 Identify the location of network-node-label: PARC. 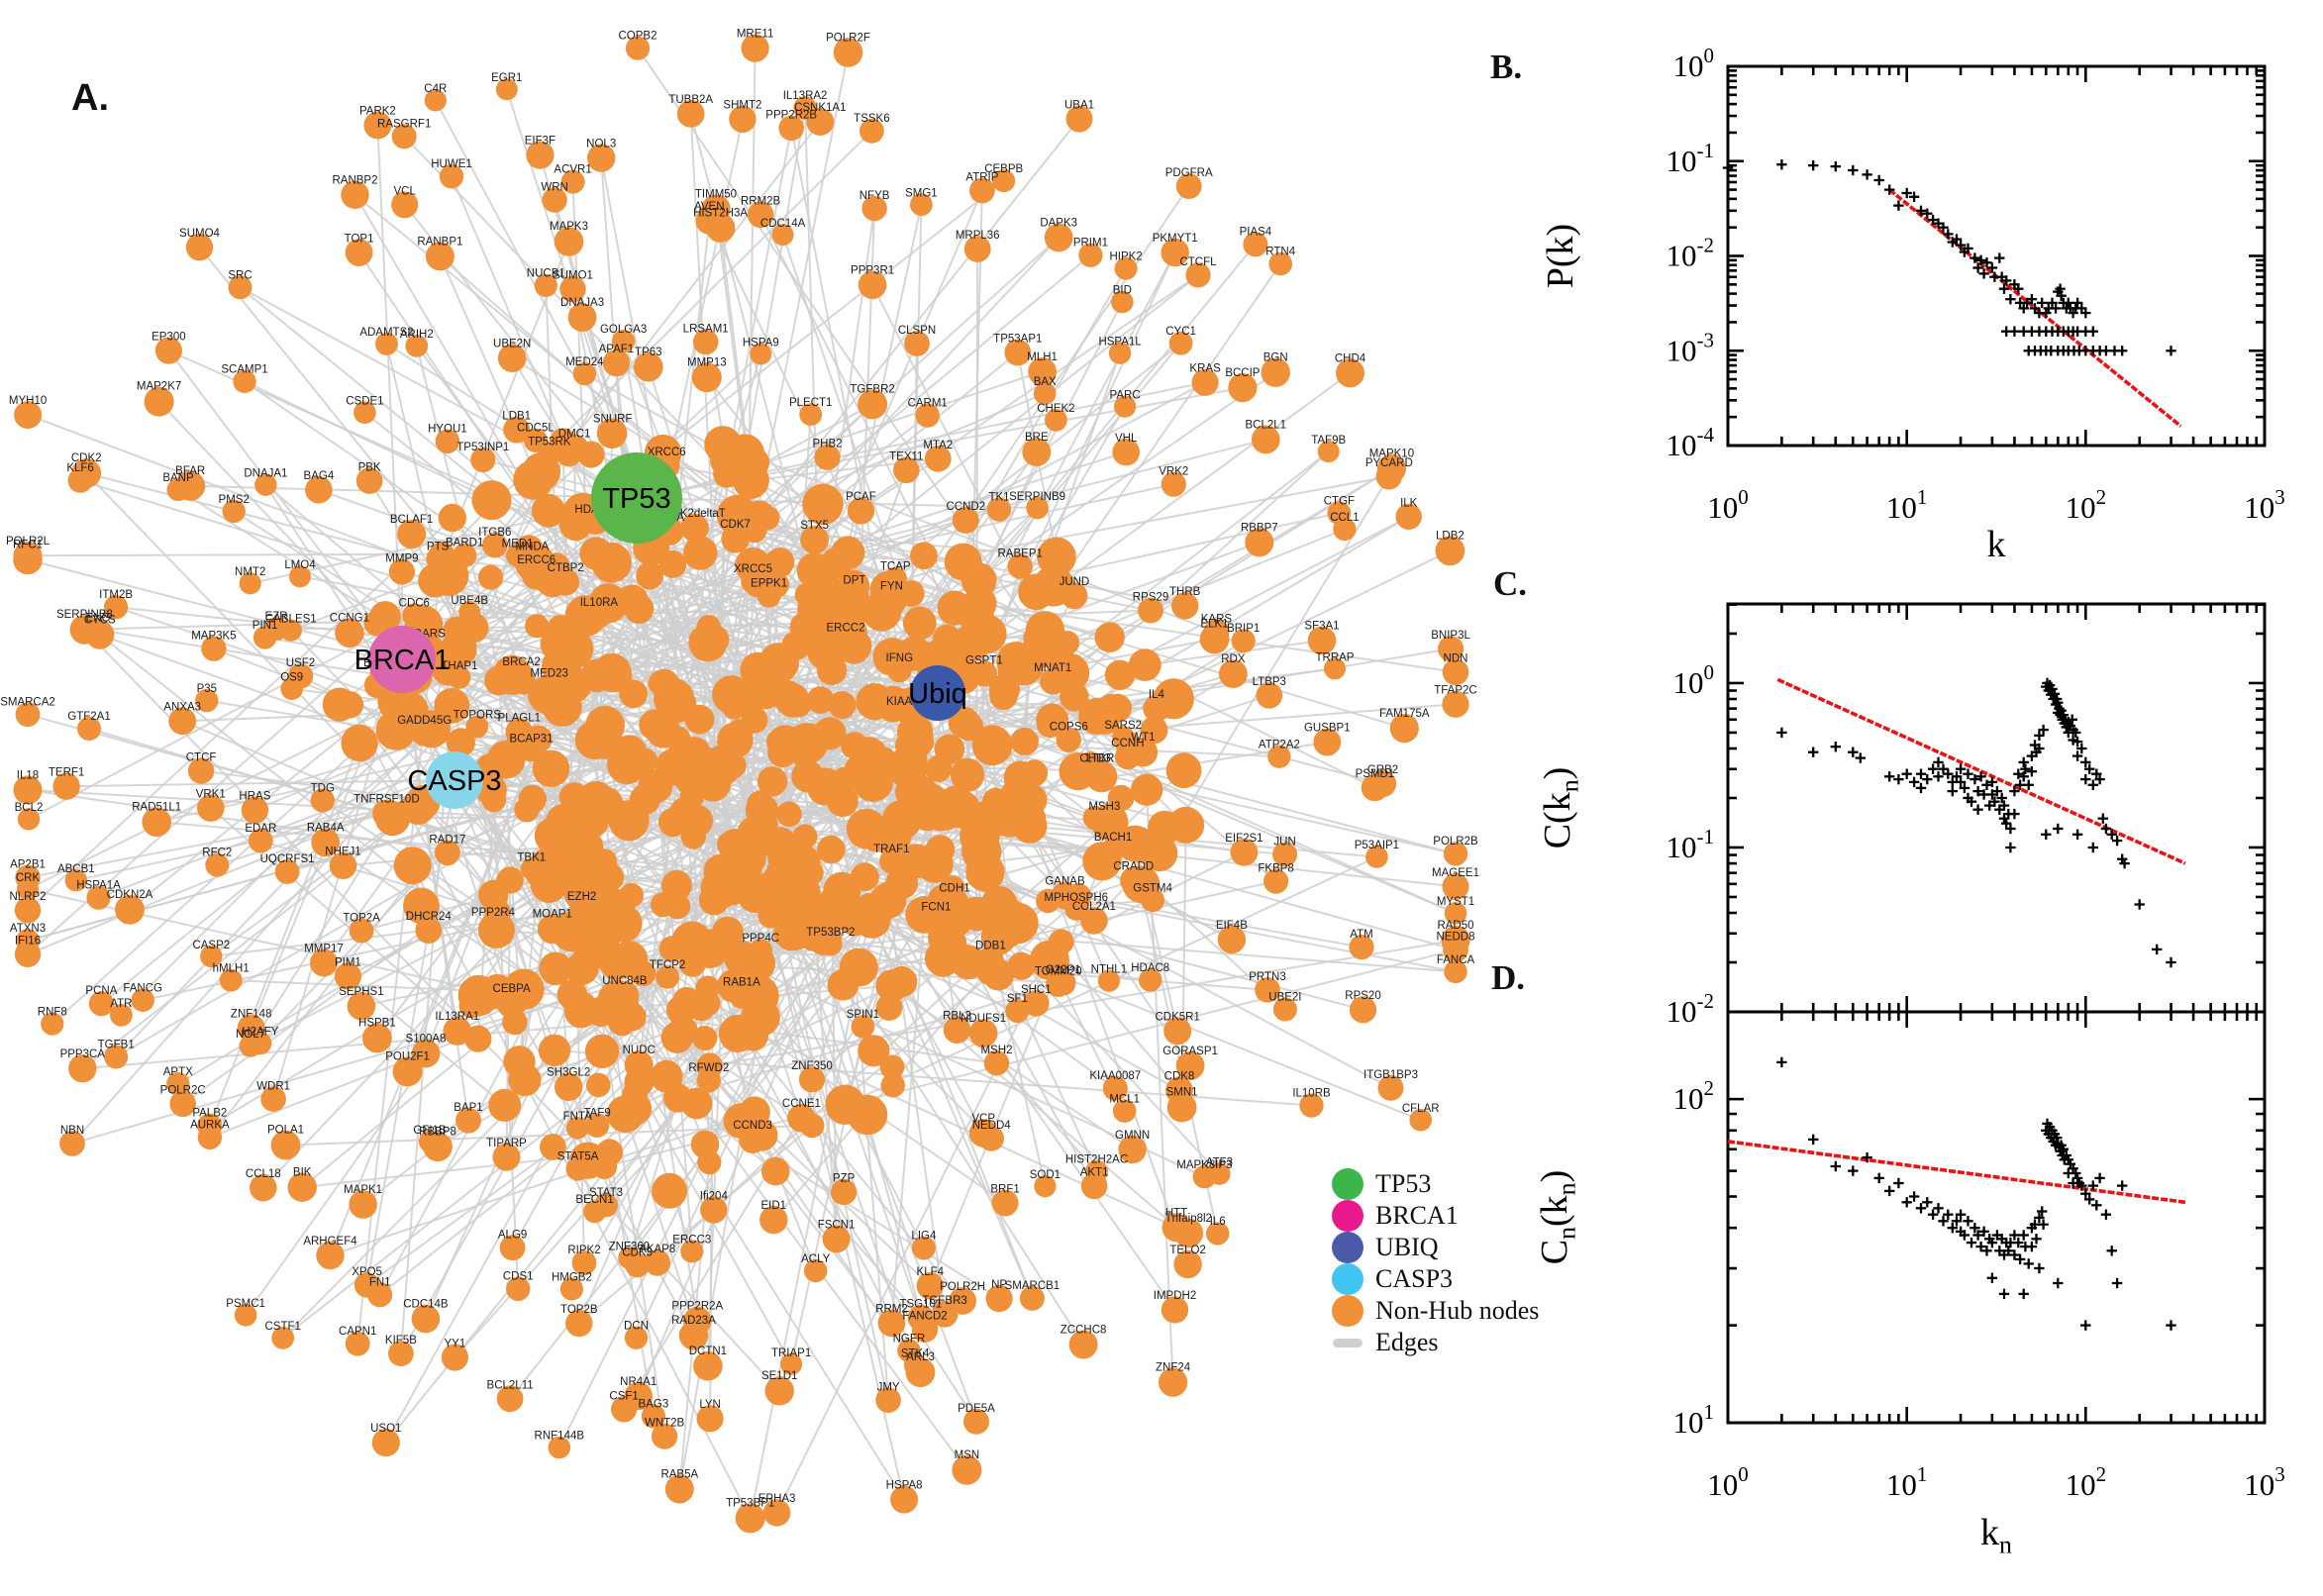
(1125, 396).